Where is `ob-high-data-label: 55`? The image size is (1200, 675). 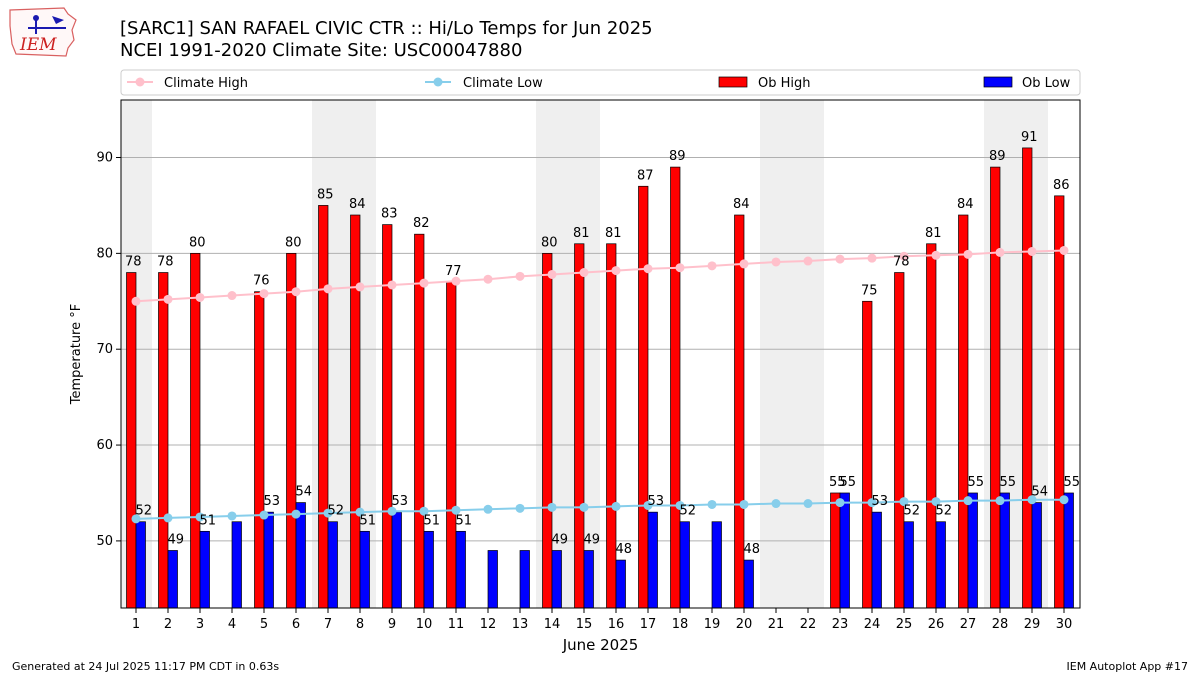
ob-high-data-label: 55 is located at coordinates (837, 482).